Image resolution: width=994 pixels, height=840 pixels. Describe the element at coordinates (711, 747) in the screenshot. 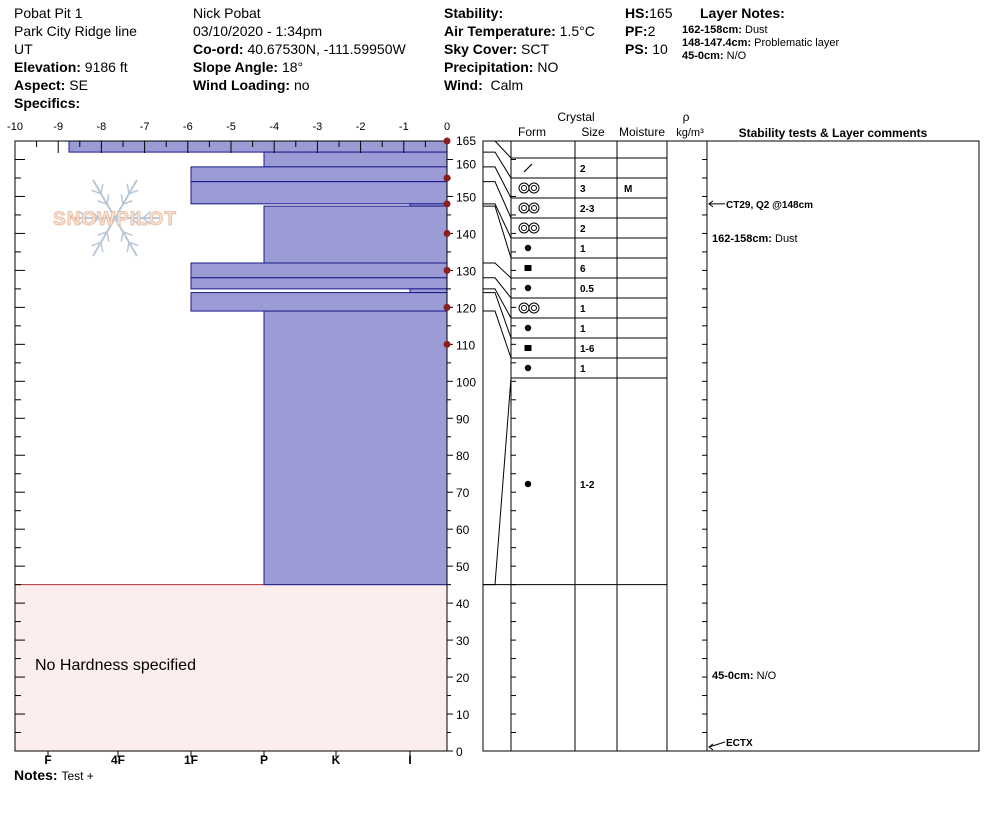

I see `stability-test-arrowhead` at that location.